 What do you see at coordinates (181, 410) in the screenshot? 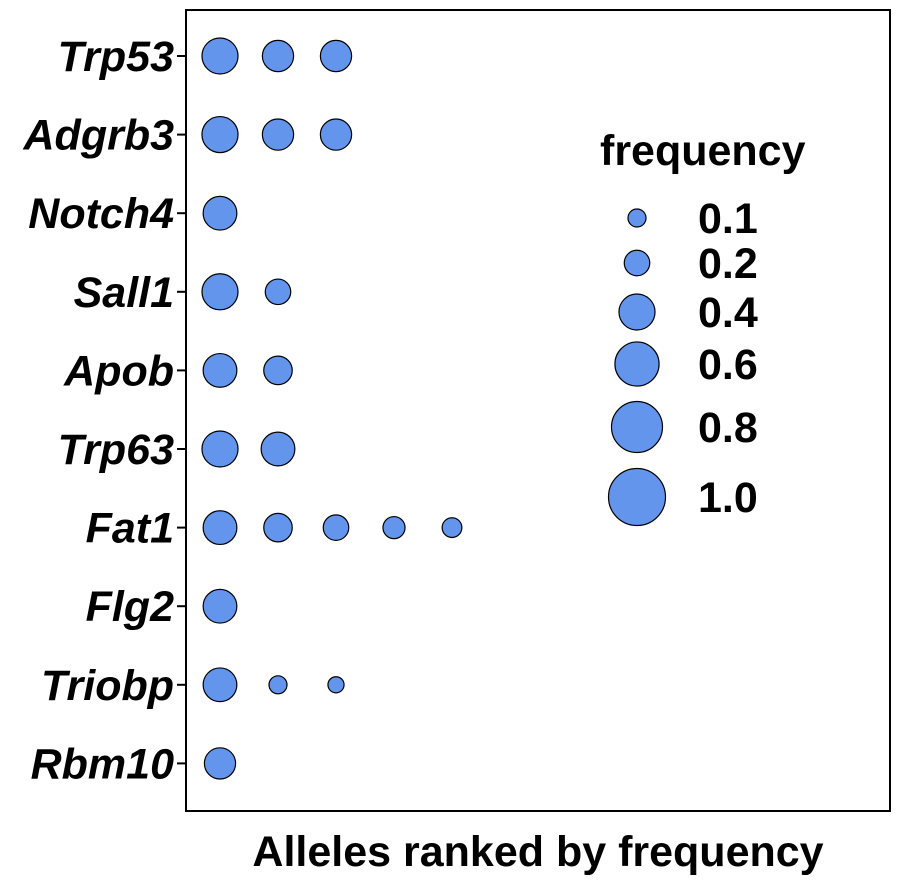
I see `y-axis-ticks` at bounding box center [181, 410].